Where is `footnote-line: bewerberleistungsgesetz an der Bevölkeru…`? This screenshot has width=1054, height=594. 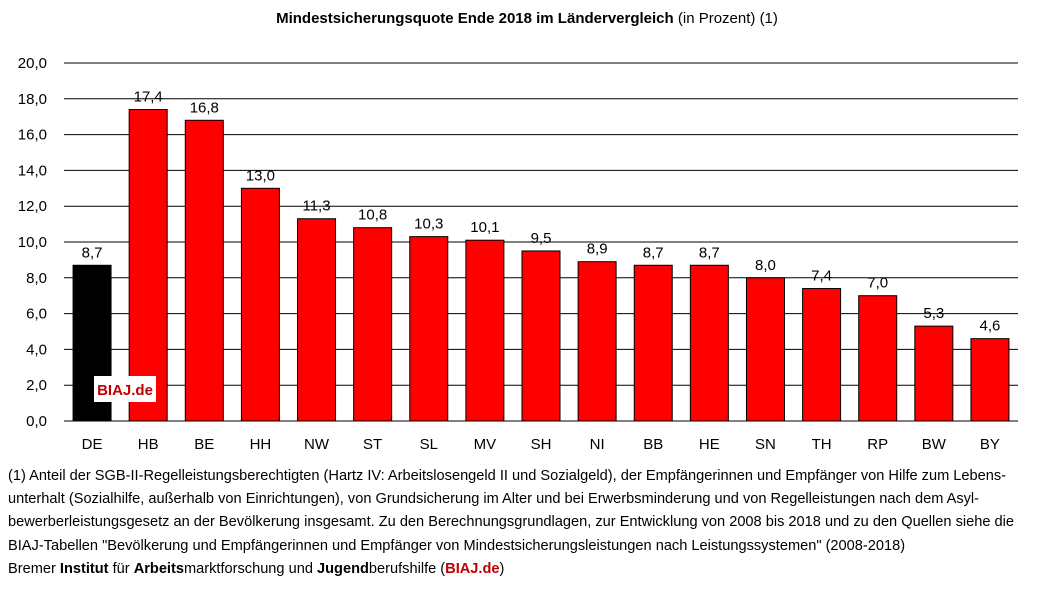 footnote-line: bewerberleistungsgesetz an der Bevölkeru… is located at coordinates (511, 522).